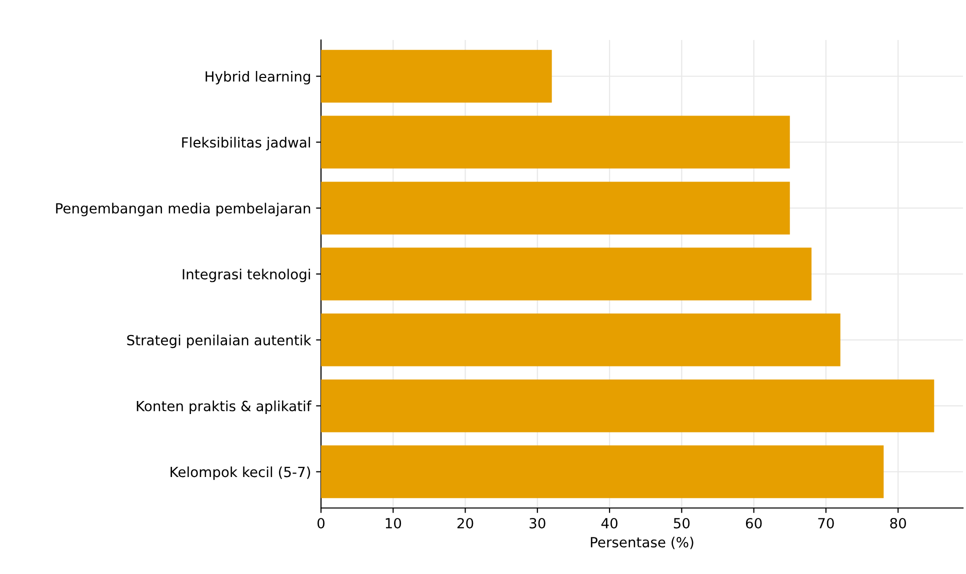  Describe the element at coordinates (898, 523) in the screenshot. I see `x-tick-label: 80` at that location.